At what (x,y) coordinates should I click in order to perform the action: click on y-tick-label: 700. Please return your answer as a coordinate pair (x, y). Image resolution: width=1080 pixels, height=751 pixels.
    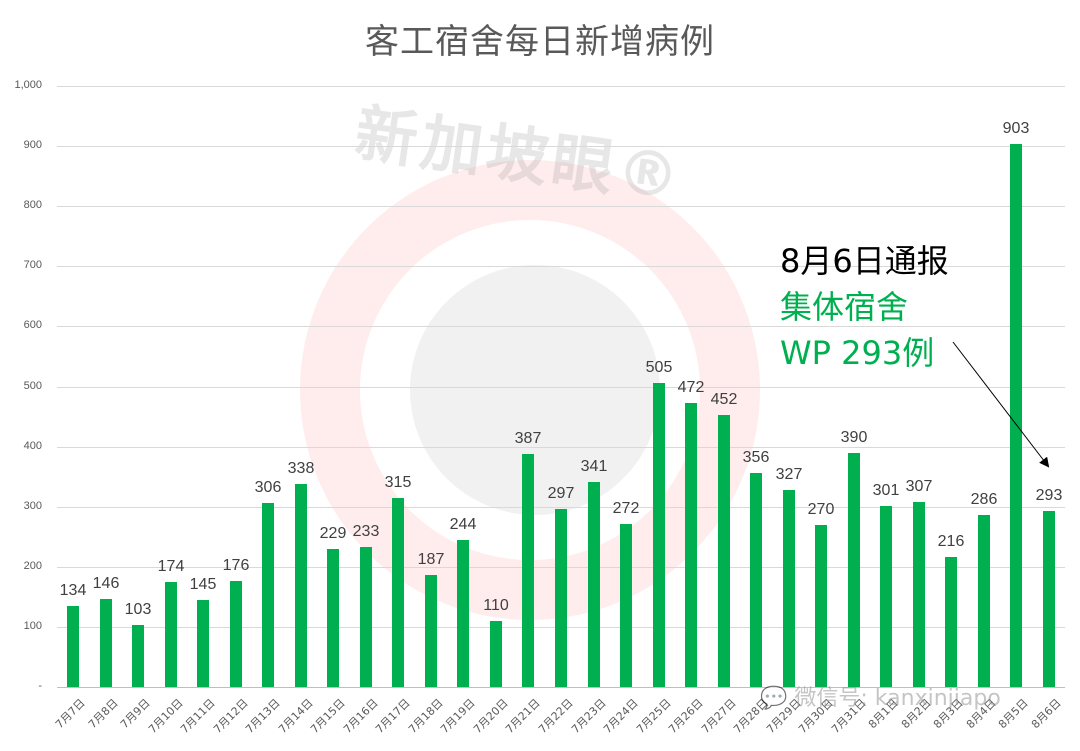
    Looking at the image, I should click on (32, 265).